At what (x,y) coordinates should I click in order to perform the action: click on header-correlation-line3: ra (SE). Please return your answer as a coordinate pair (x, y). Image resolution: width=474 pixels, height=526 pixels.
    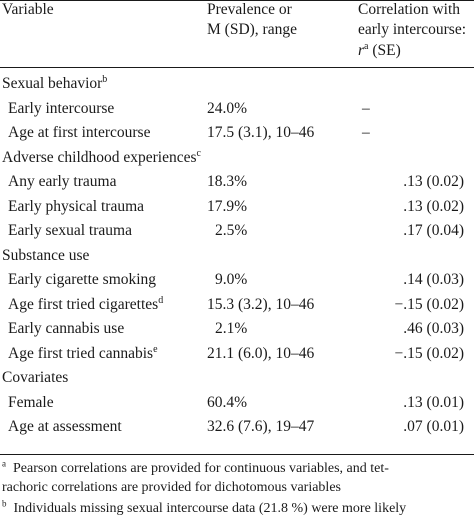
    Looking at the image, I should click on (379, 51).